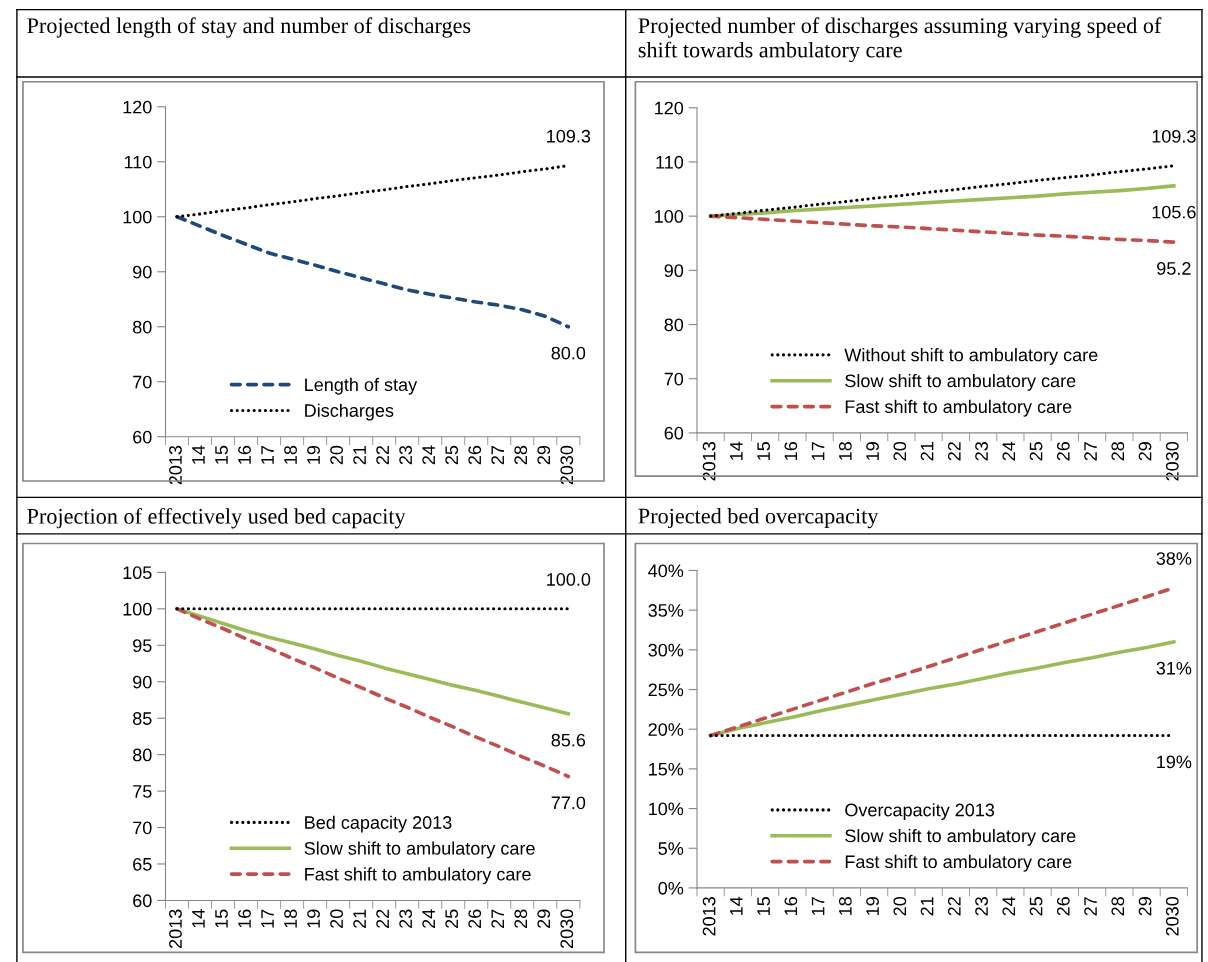 Image resolution: width=1208 pixels, height=962 pixels. I want to click on data-label: 80.0, so click(568, 353).